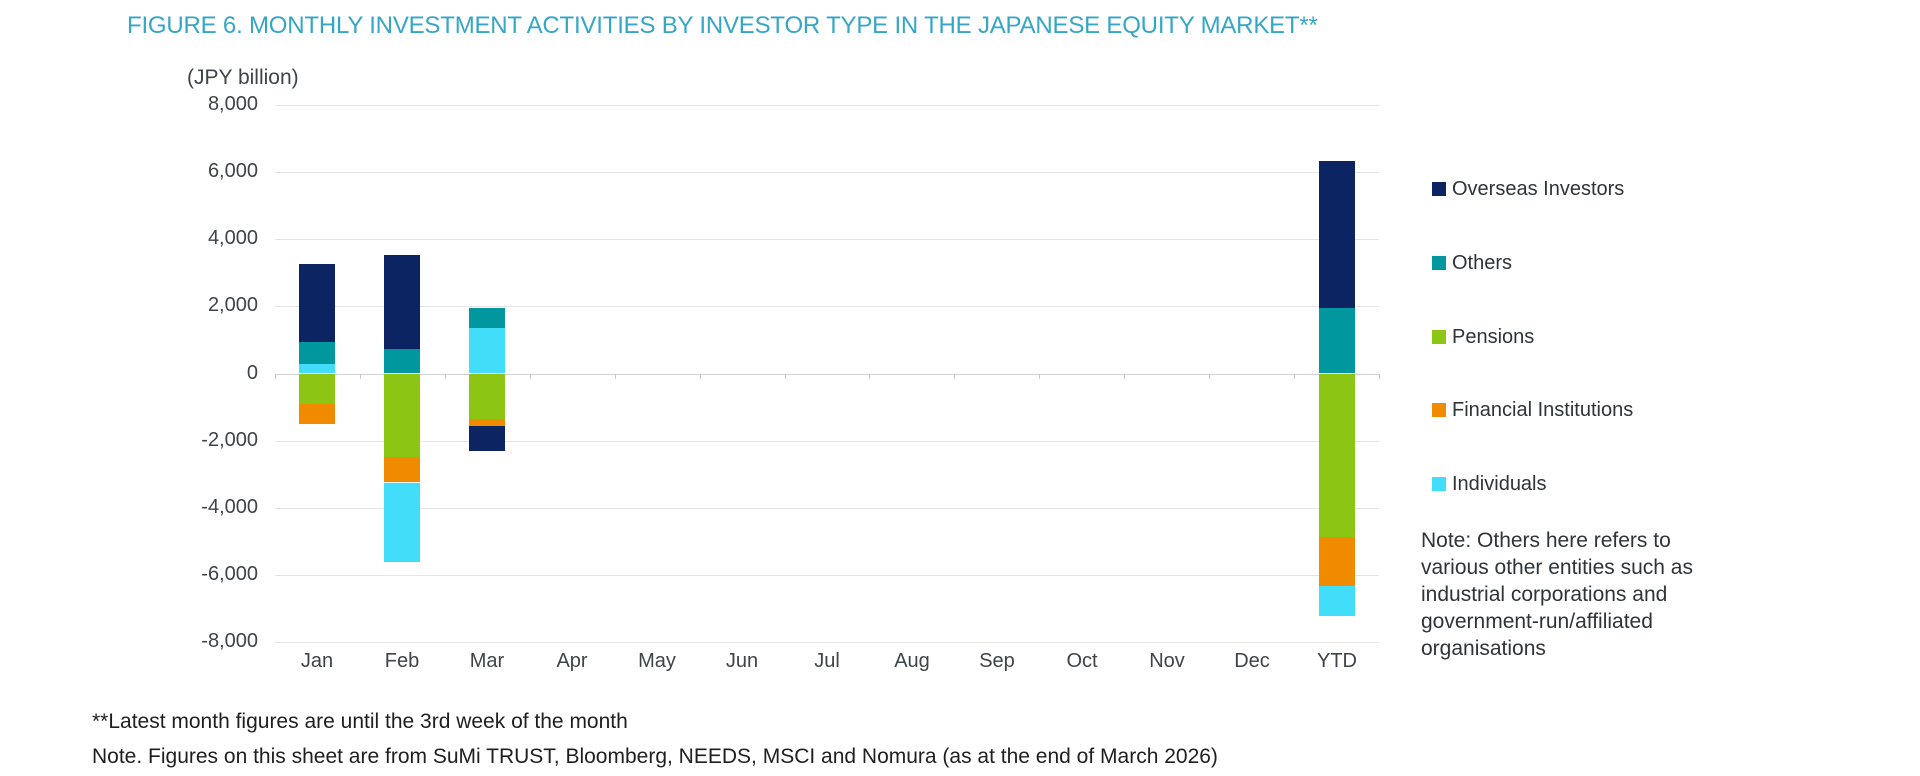  I want to click on legend-item-others: Others, so click(1472, 263).